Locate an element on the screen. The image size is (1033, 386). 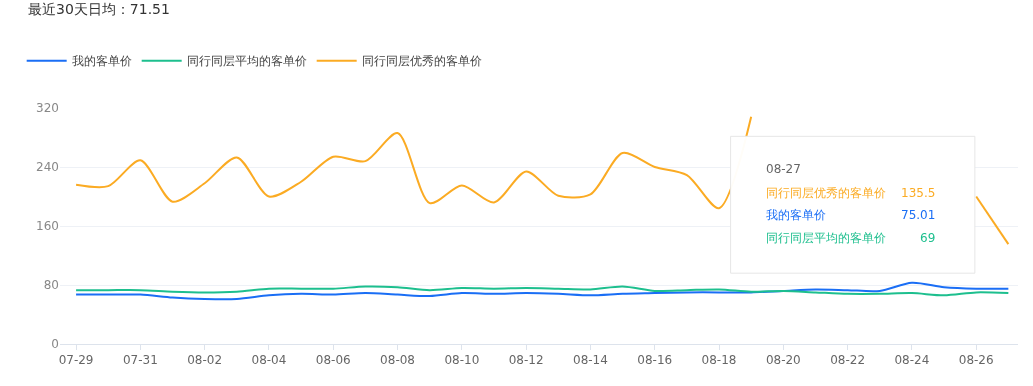
x-tick-label: 08-06 is located at coordinates (333, 360).